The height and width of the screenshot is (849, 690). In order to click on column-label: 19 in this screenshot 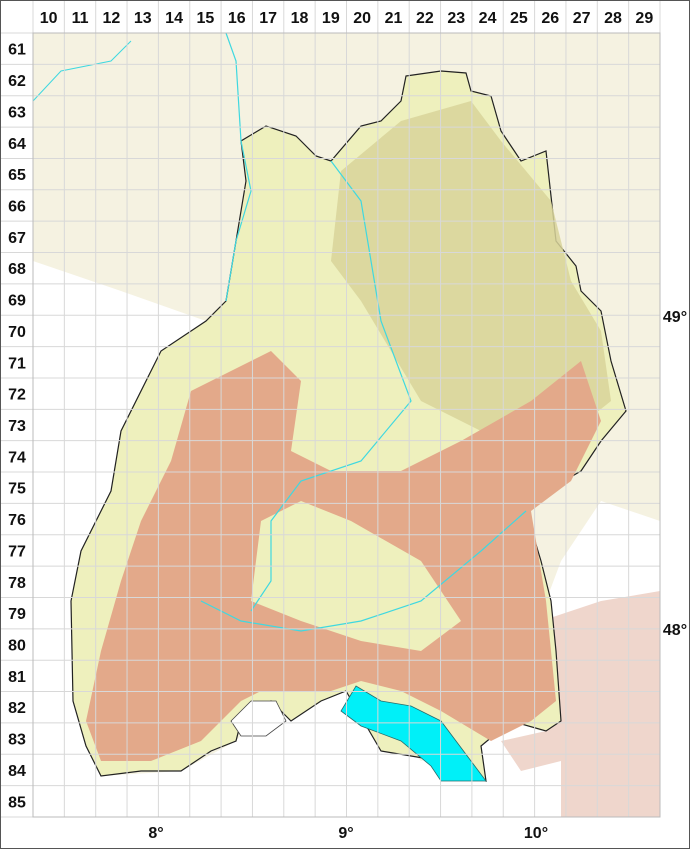, I will do `click(331, 18)`.